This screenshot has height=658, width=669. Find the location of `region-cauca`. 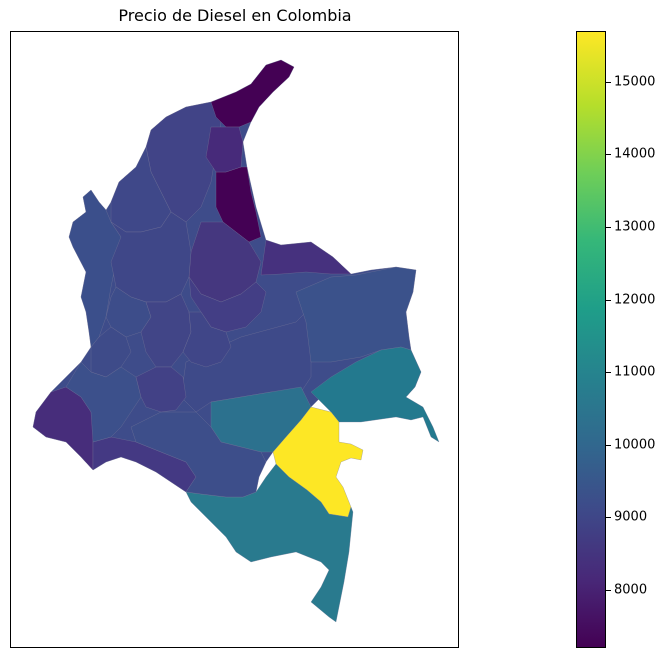

region-cauca is located at coordinates (103, 402).